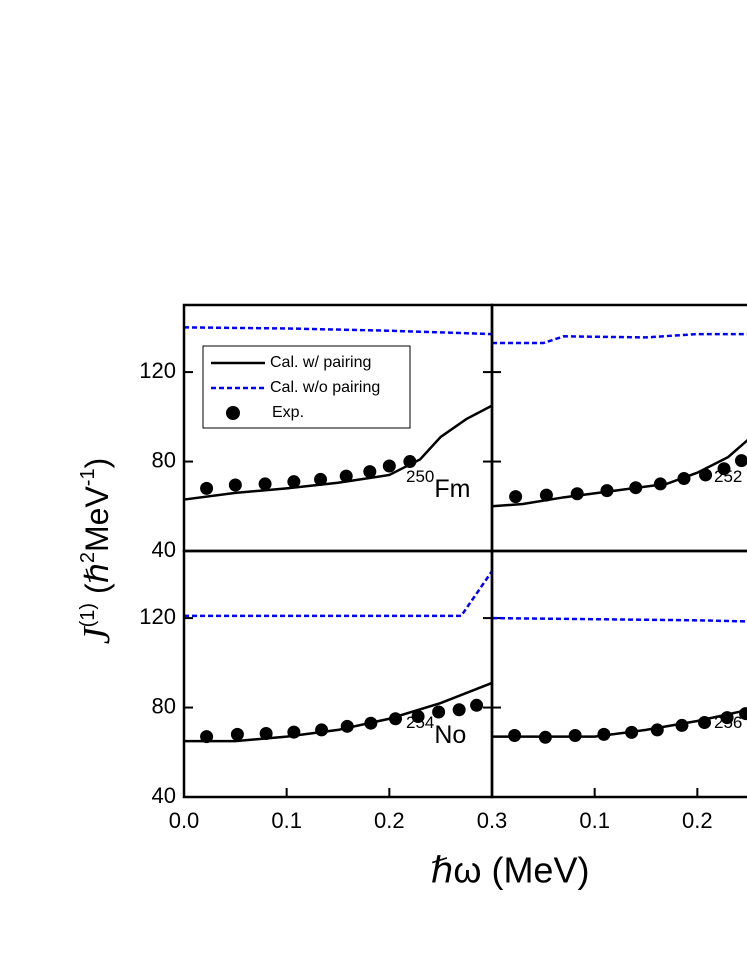 The image size is (747, 967). I want to click on nucleus-label: 250Fm, so click(438, 484).